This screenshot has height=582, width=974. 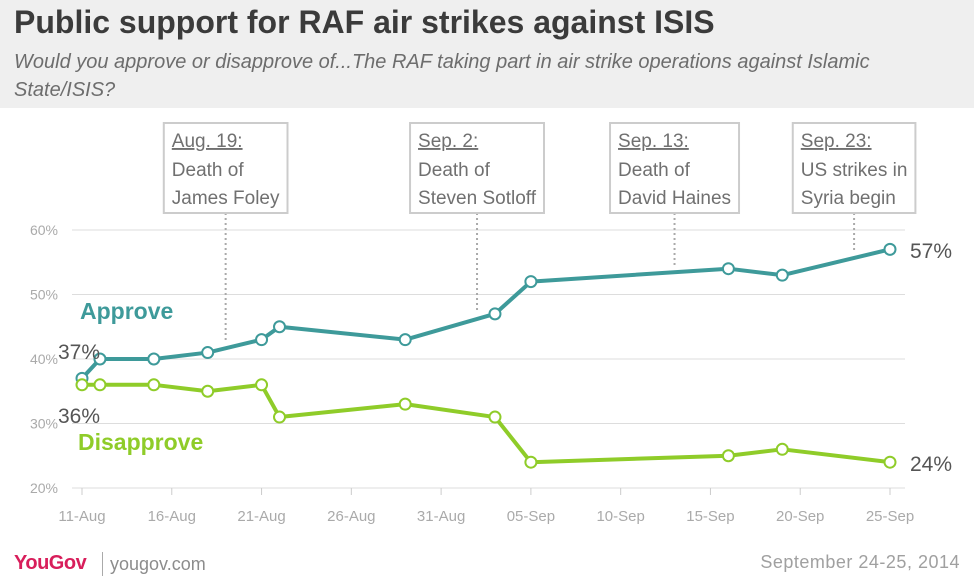 I want to click on annotation-date: Sep. 13:, so click(x=653, y=141).